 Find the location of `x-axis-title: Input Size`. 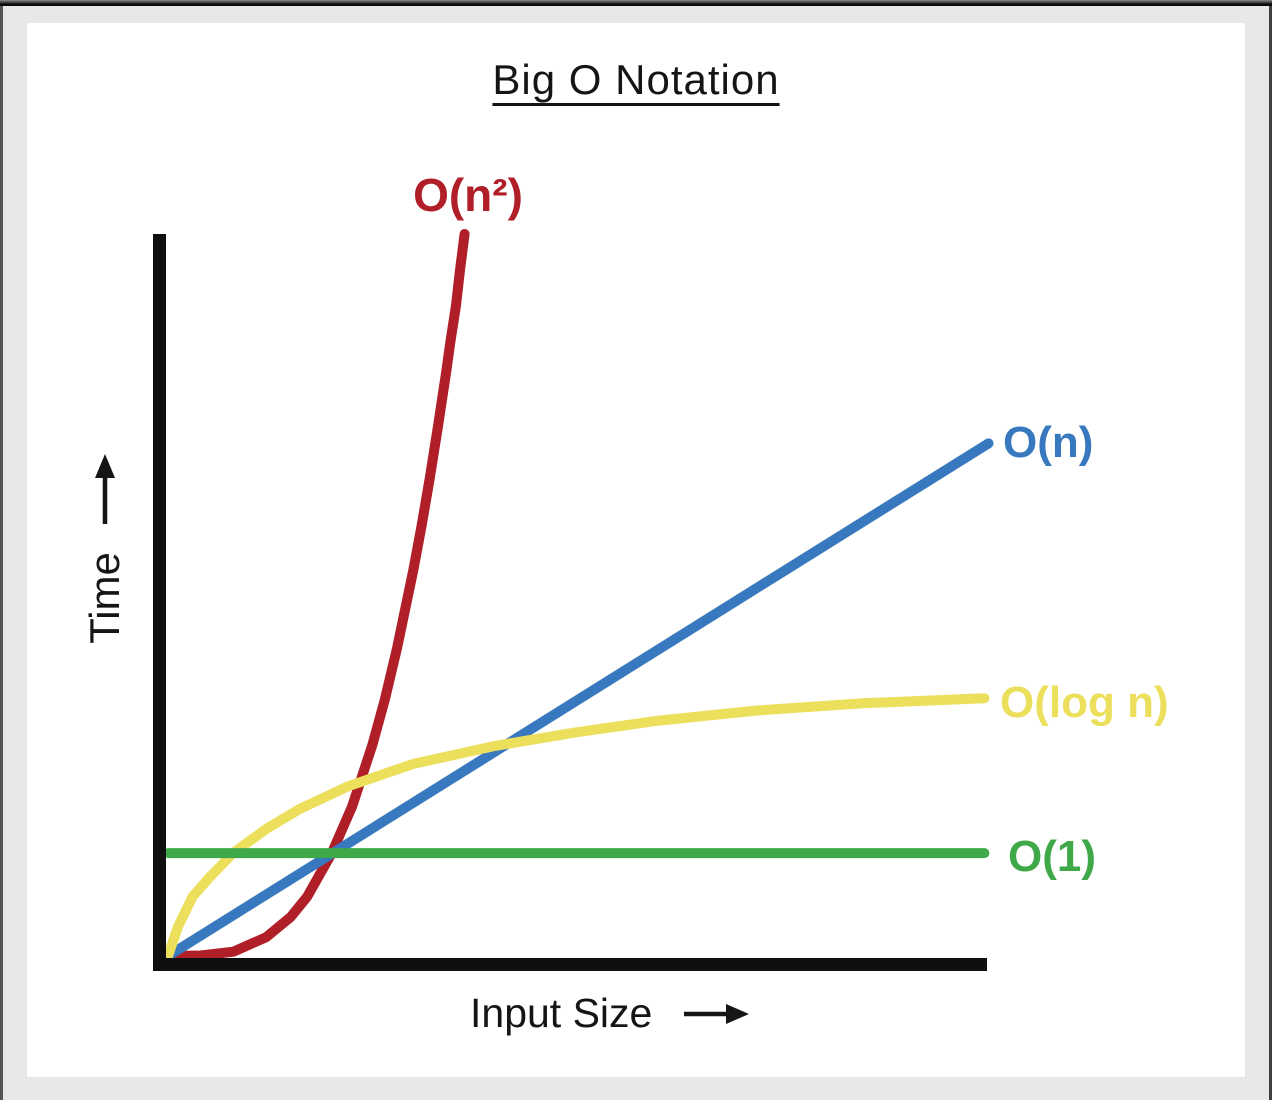

x-axis-title: Input Size is located at coordinates (610, 1013).